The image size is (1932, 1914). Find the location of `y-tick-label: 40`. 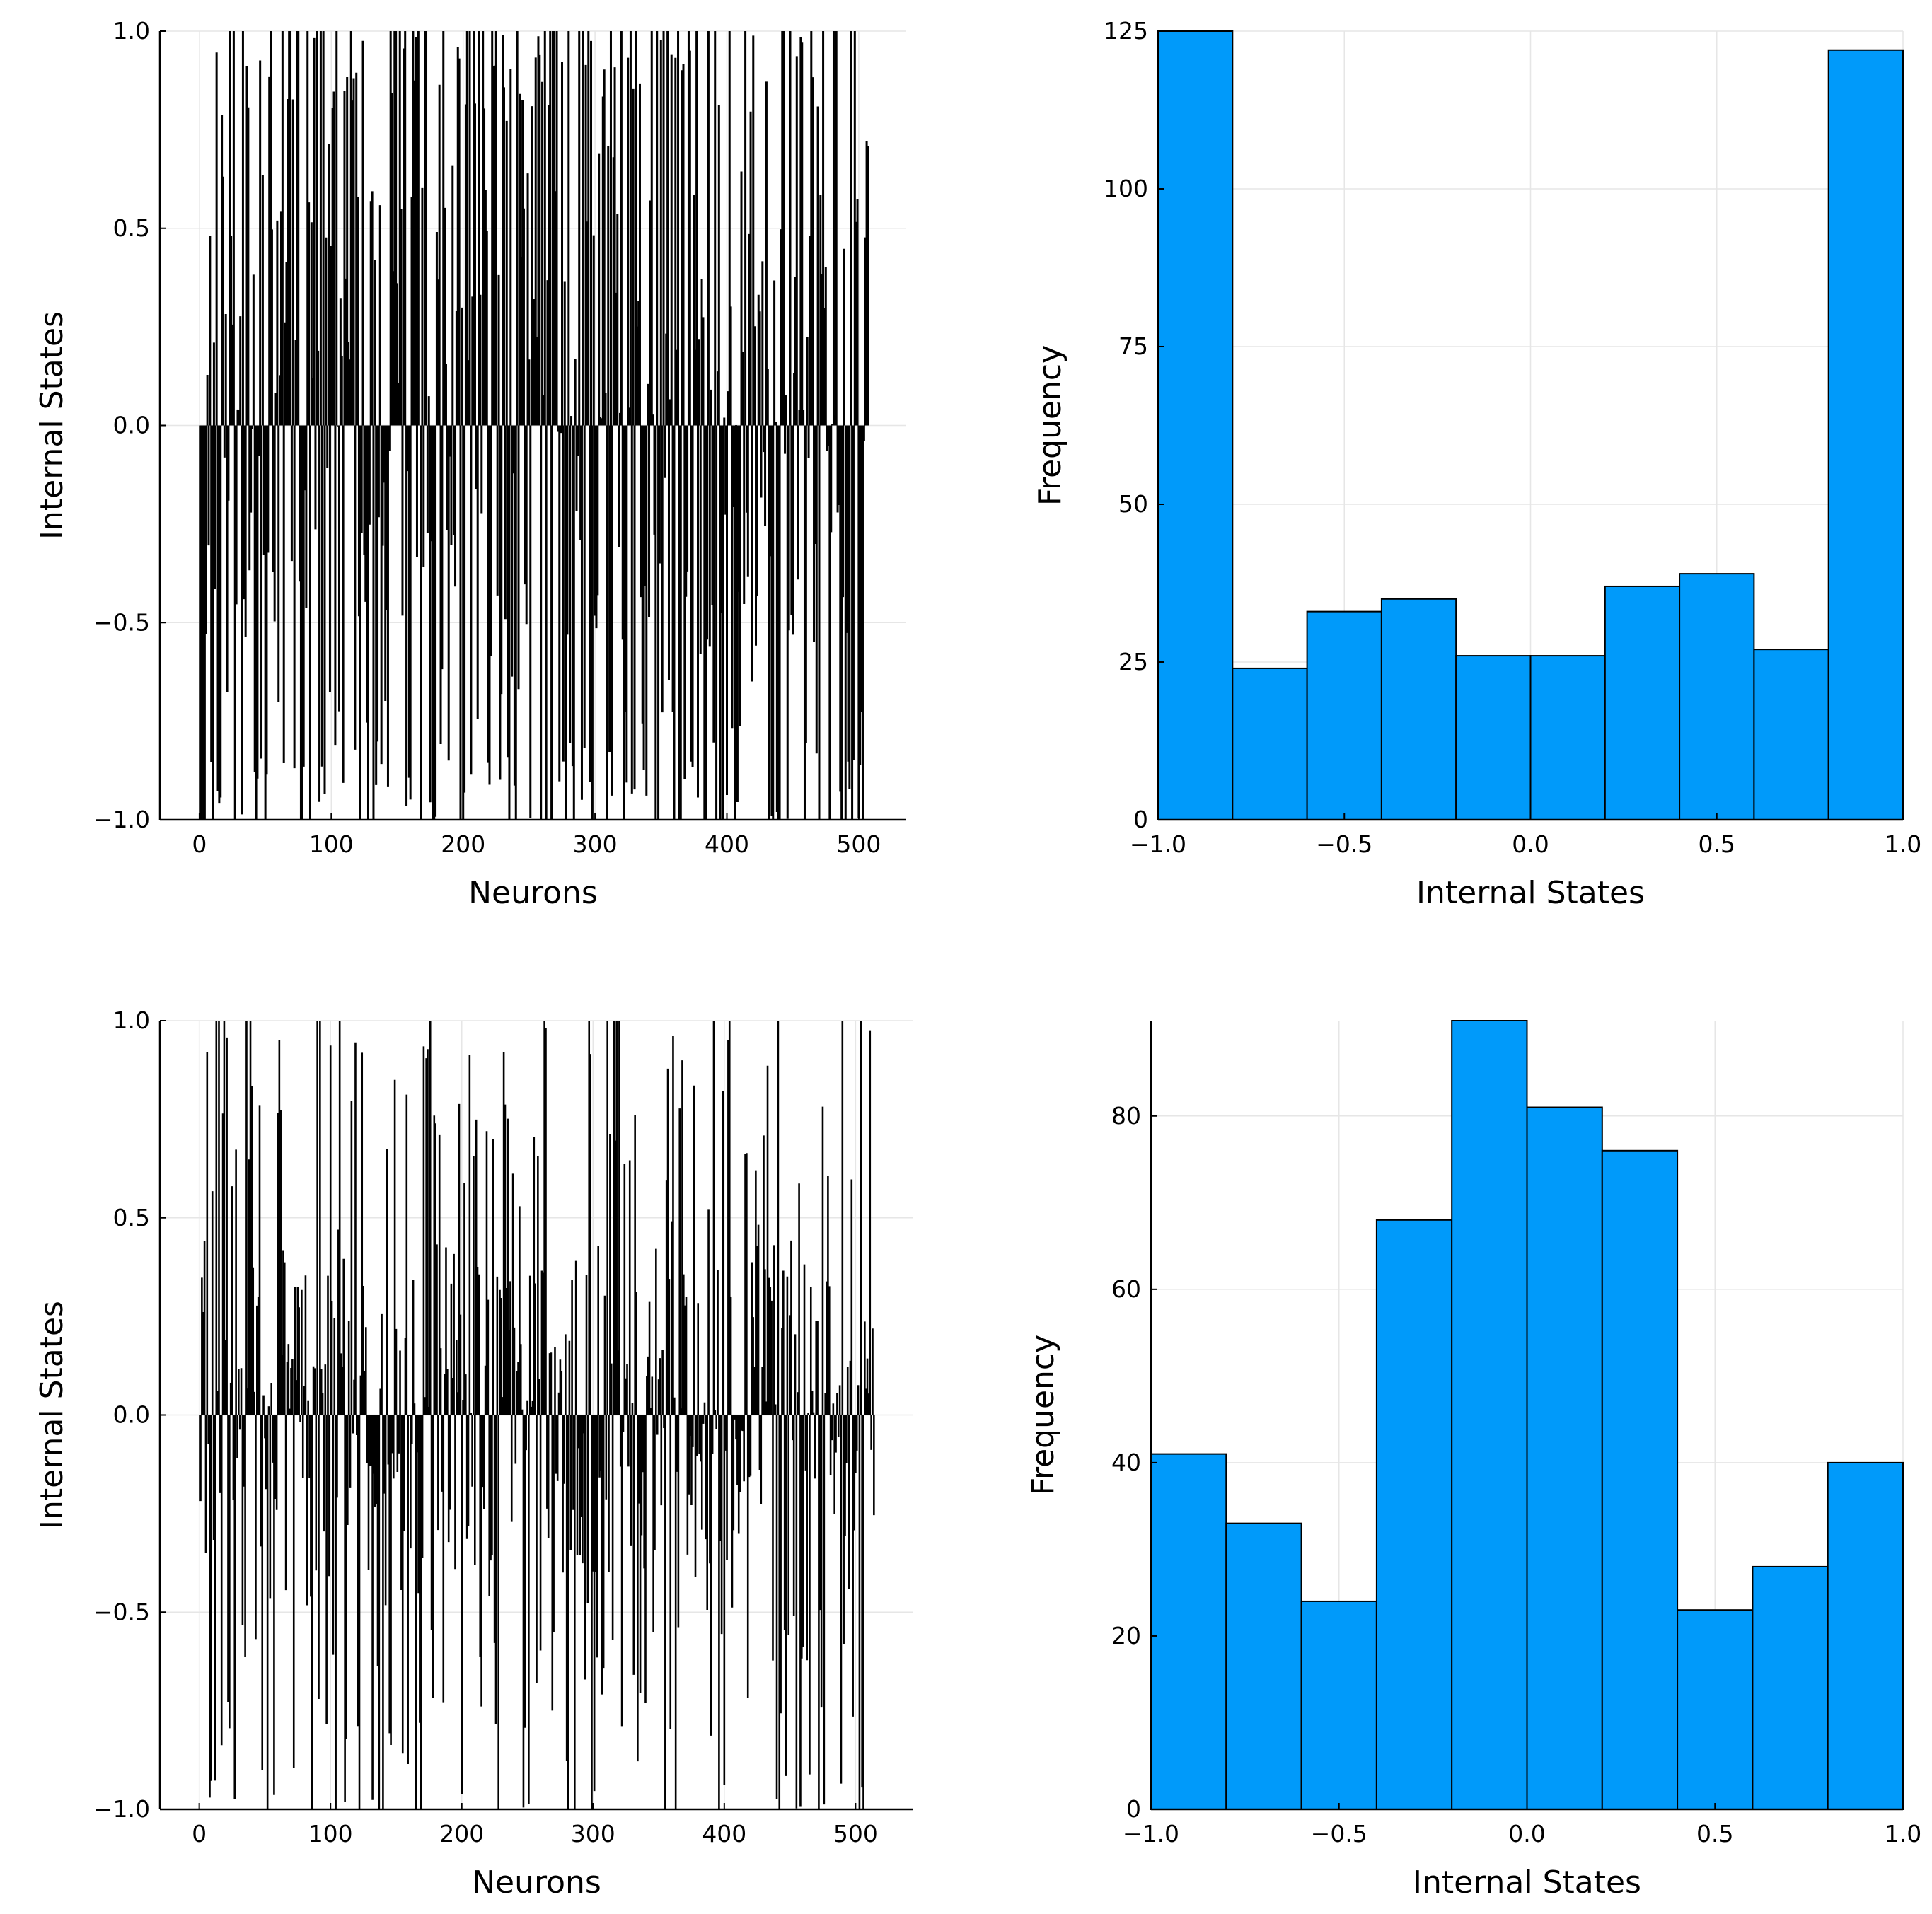

y-tick-label: 40 is located at coordinates (1126, 1462).